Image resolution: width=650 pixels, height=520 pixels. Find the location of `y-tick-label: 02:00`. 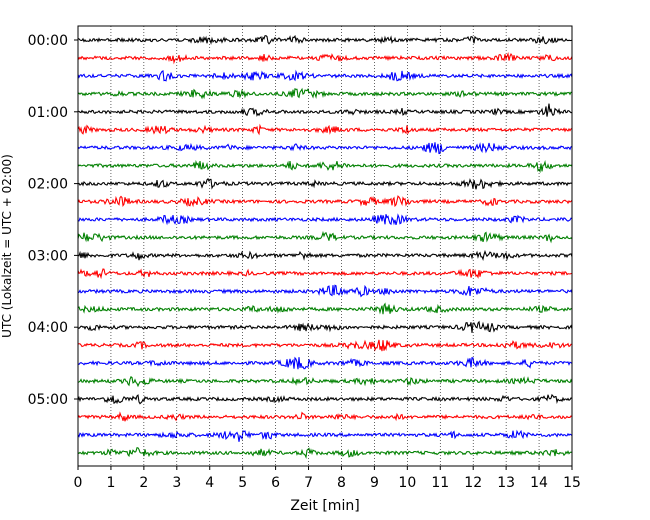

y-tick-label: 02:00 is located at coordinates (48, 185).